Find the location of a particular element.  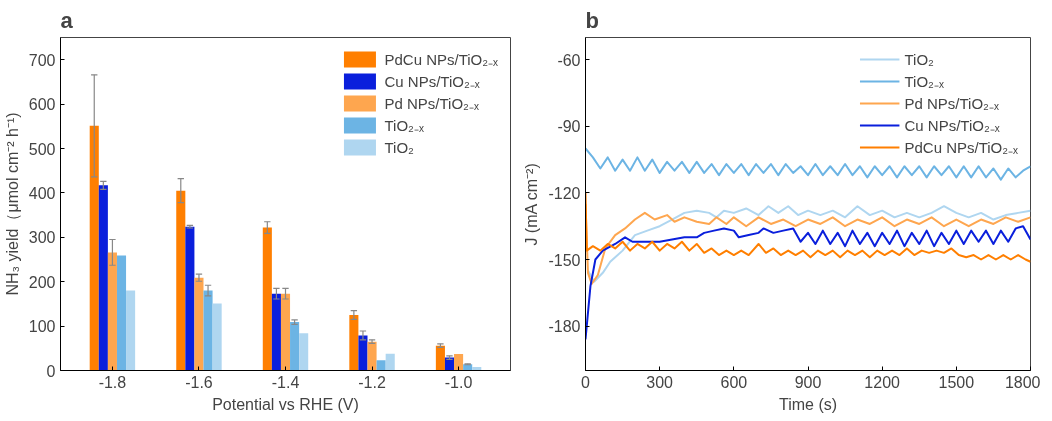

x-tick-label: 1800 is located at coordinates (1022, 382).